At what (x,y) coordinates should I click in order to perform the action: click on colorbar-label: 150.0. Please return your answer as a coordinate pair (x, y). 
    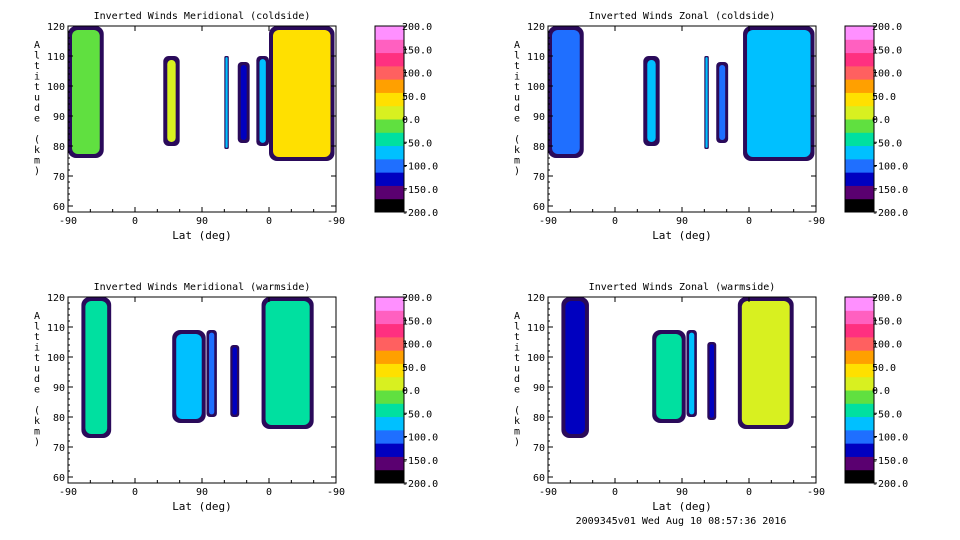
    Looking at the image, I should click on (887, 50).